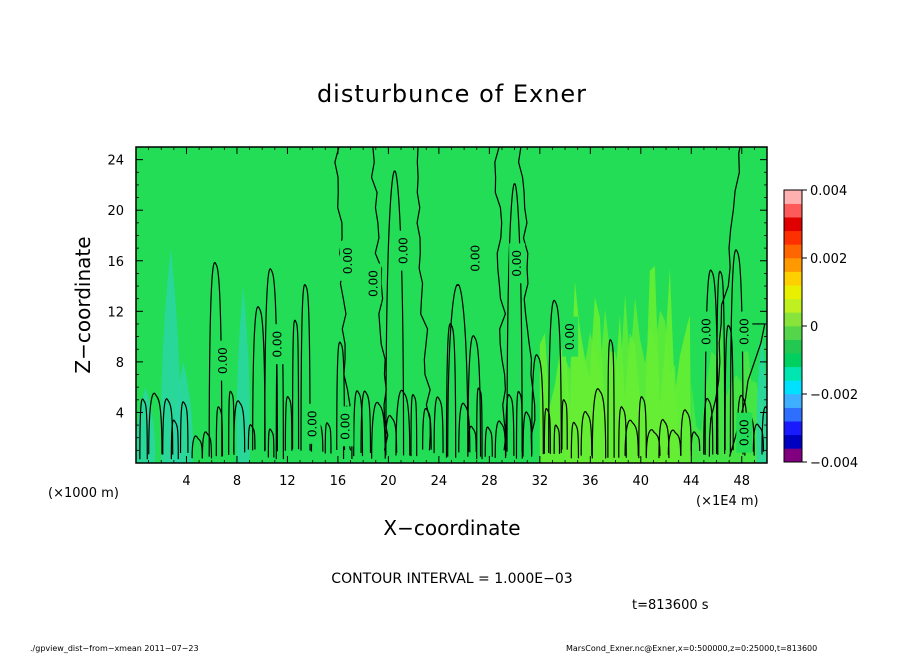 The image size is (904, 654). What do you see at coordinates (338, 481) in the screenshot?
I see `x-tick-label: 16` at bounding box center [338, 481].